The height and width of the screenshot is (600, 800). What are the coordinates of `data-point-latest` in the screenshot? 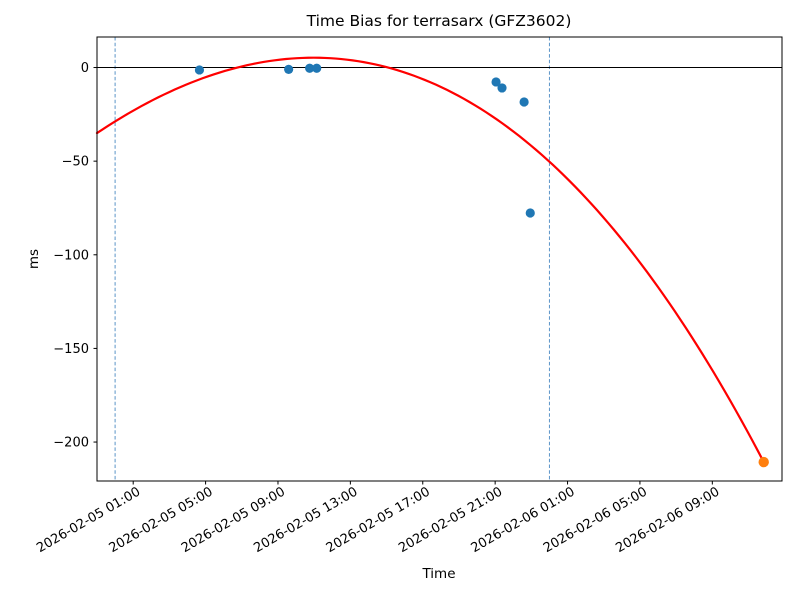 It's located at (763, 462).